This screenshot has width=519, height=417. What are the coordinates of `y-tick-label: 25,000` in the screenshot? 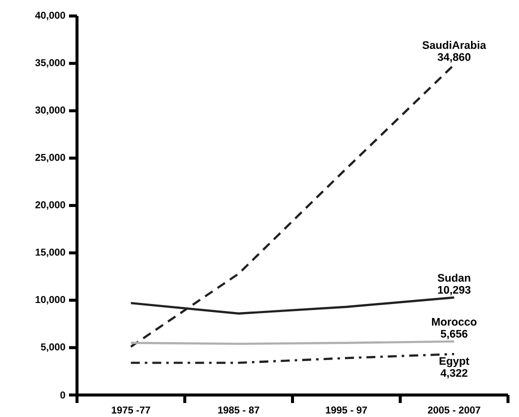 It's located at (50, 158).